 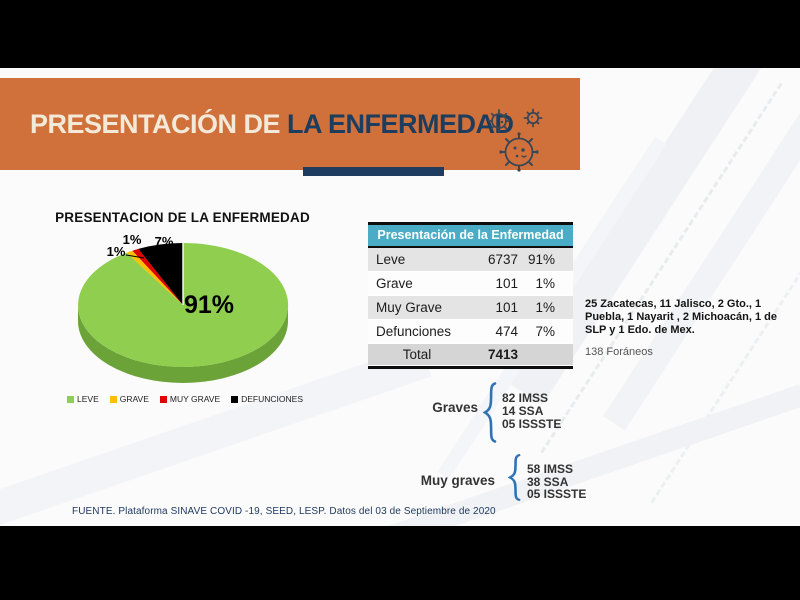 I want to click on pie-label-defunciones: 7%, so click(x=164, y=241).